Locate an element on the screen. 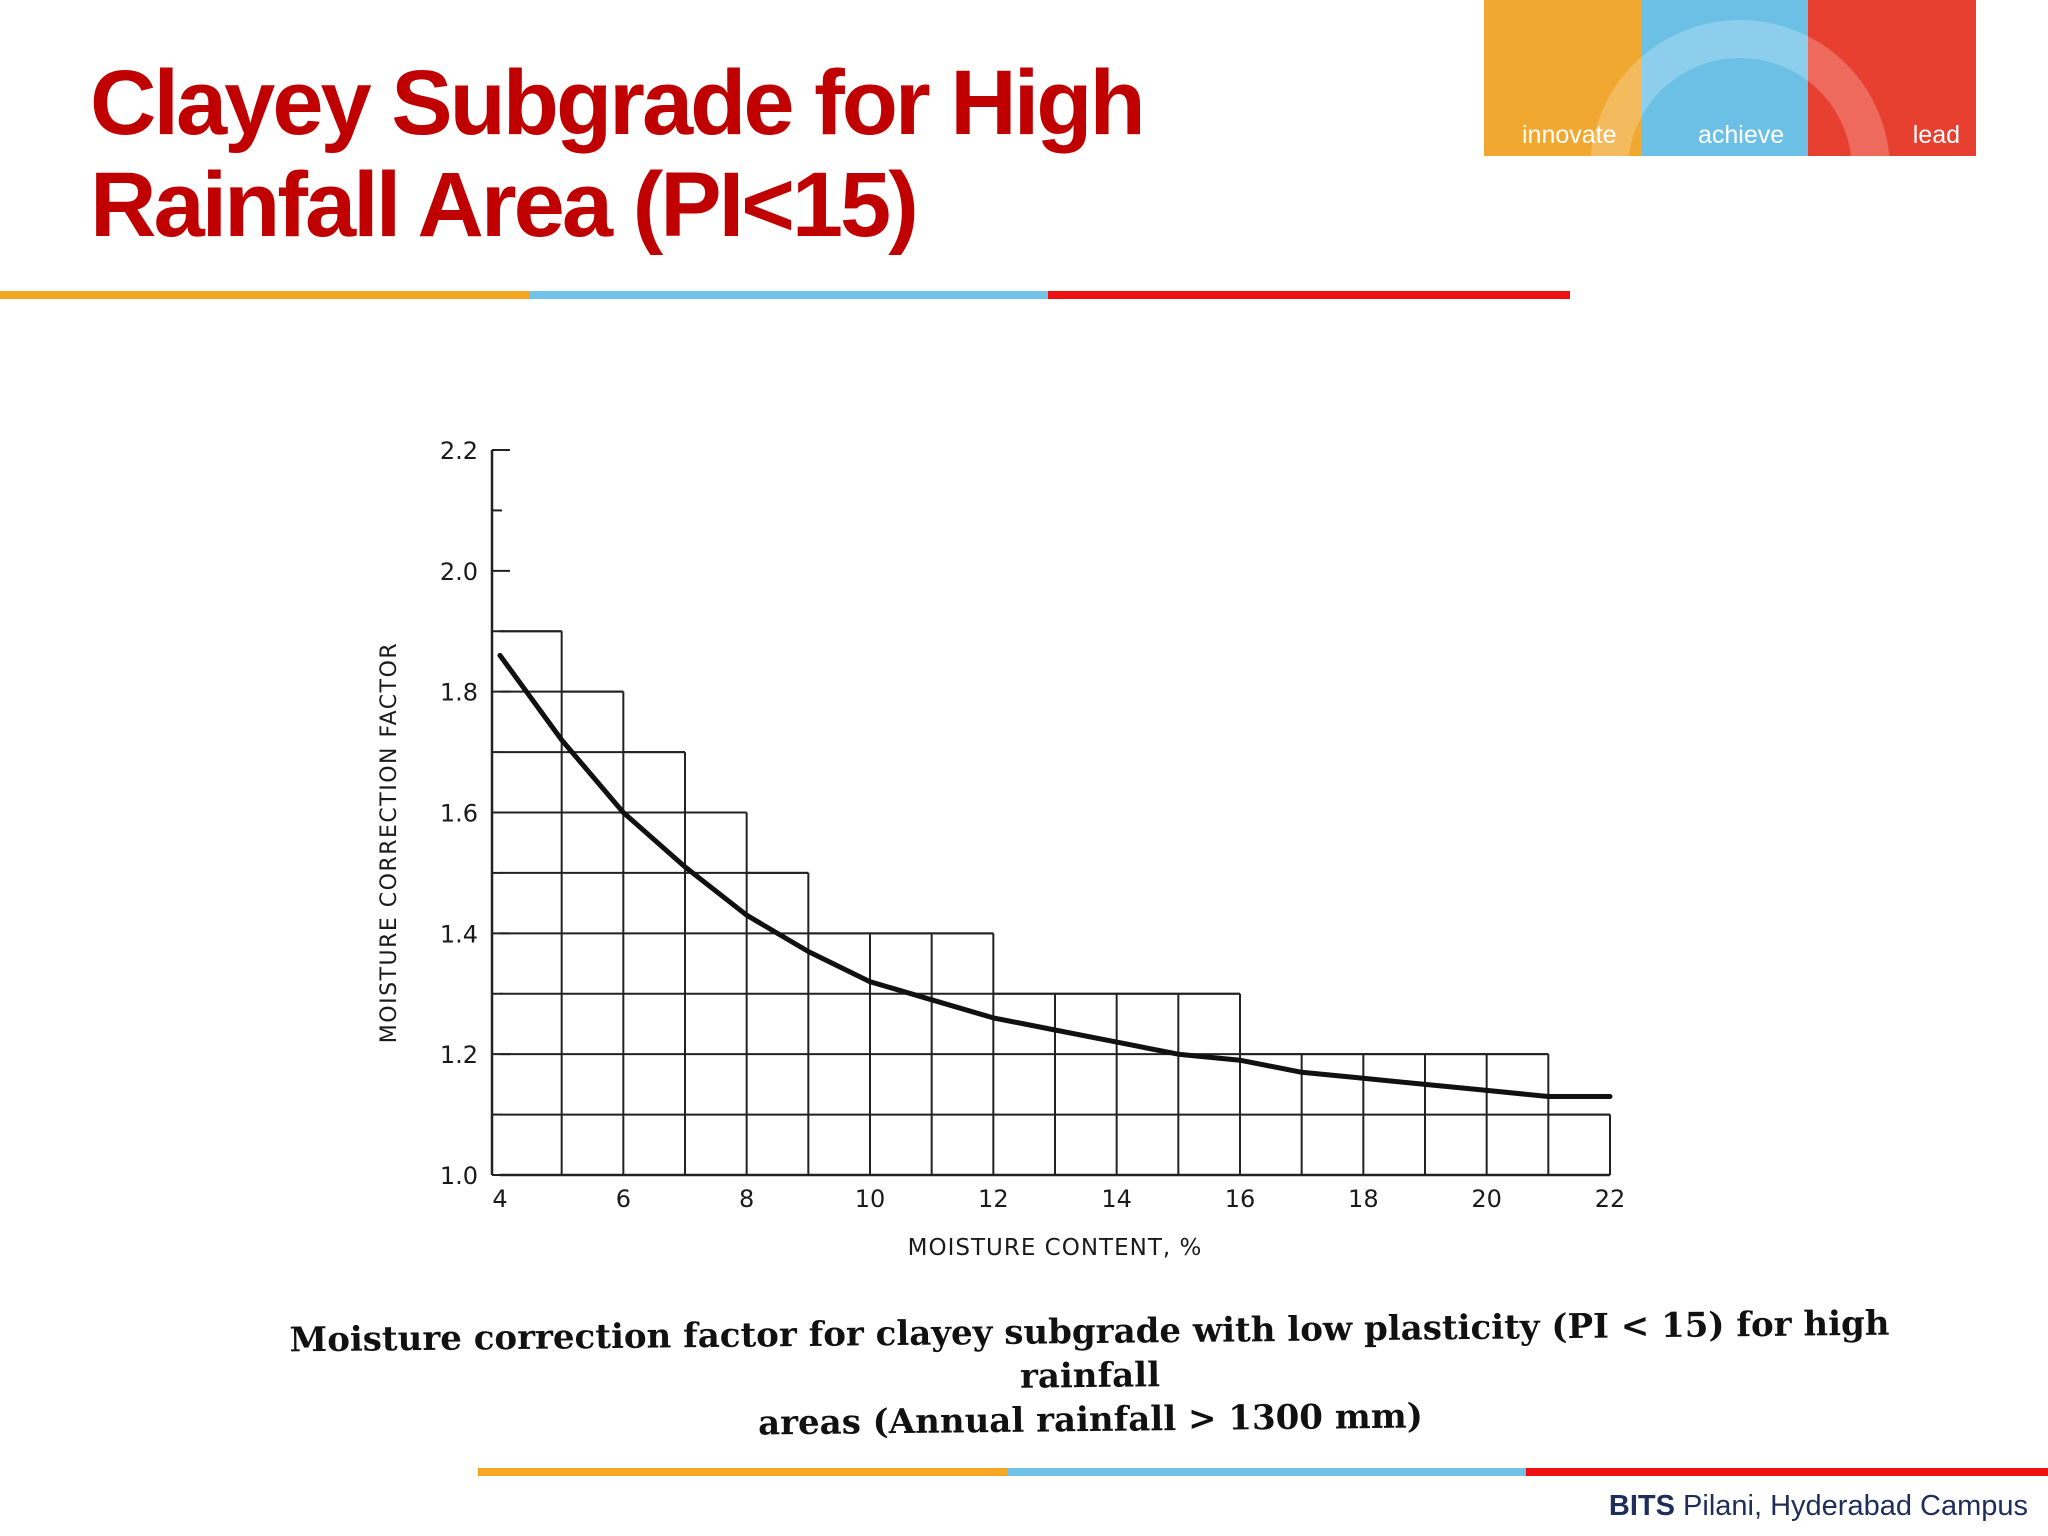 Image resolution: width=2048 pixels, height=1536 pixels. y-tick-label: 1.4 is located at coordinates (459, 934).